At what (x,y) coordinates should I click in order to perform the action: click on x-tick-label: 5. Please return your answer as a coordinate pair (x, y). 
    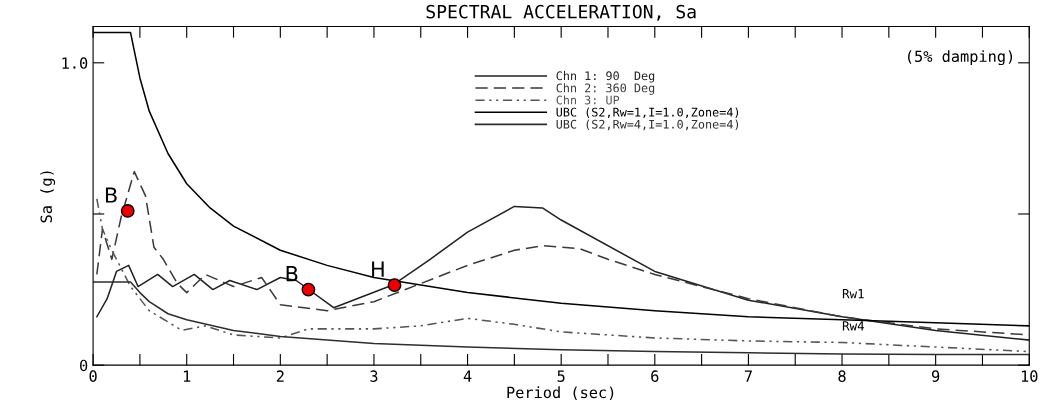
    Looking at the image, I should click on (561, 376).